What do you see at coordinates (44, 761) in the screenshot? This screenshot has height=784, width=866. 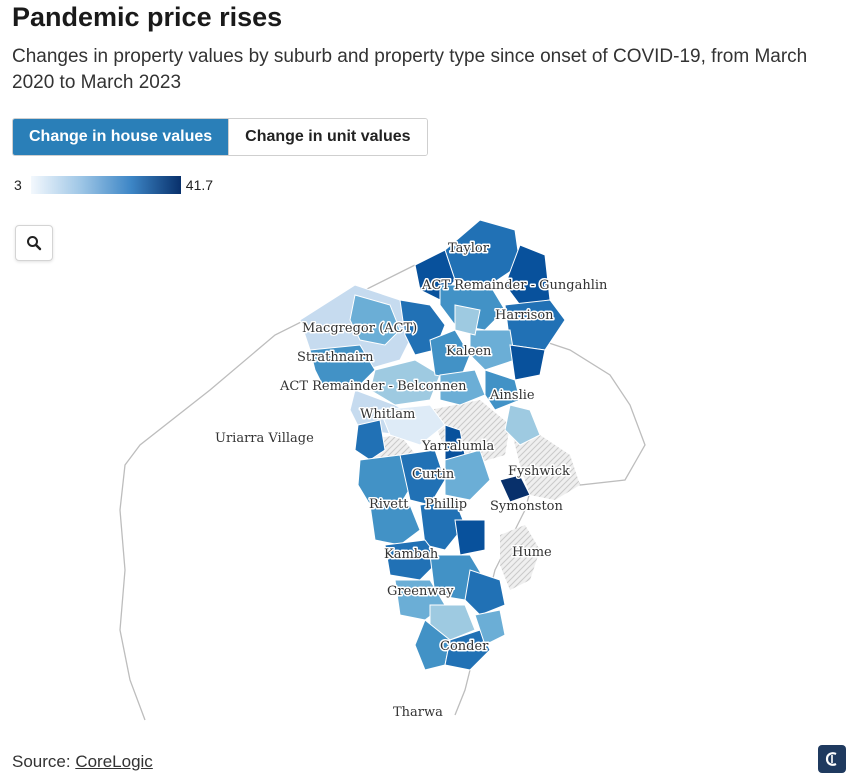 I see `source-prefix: Source:` at bounding box center [44, 761].